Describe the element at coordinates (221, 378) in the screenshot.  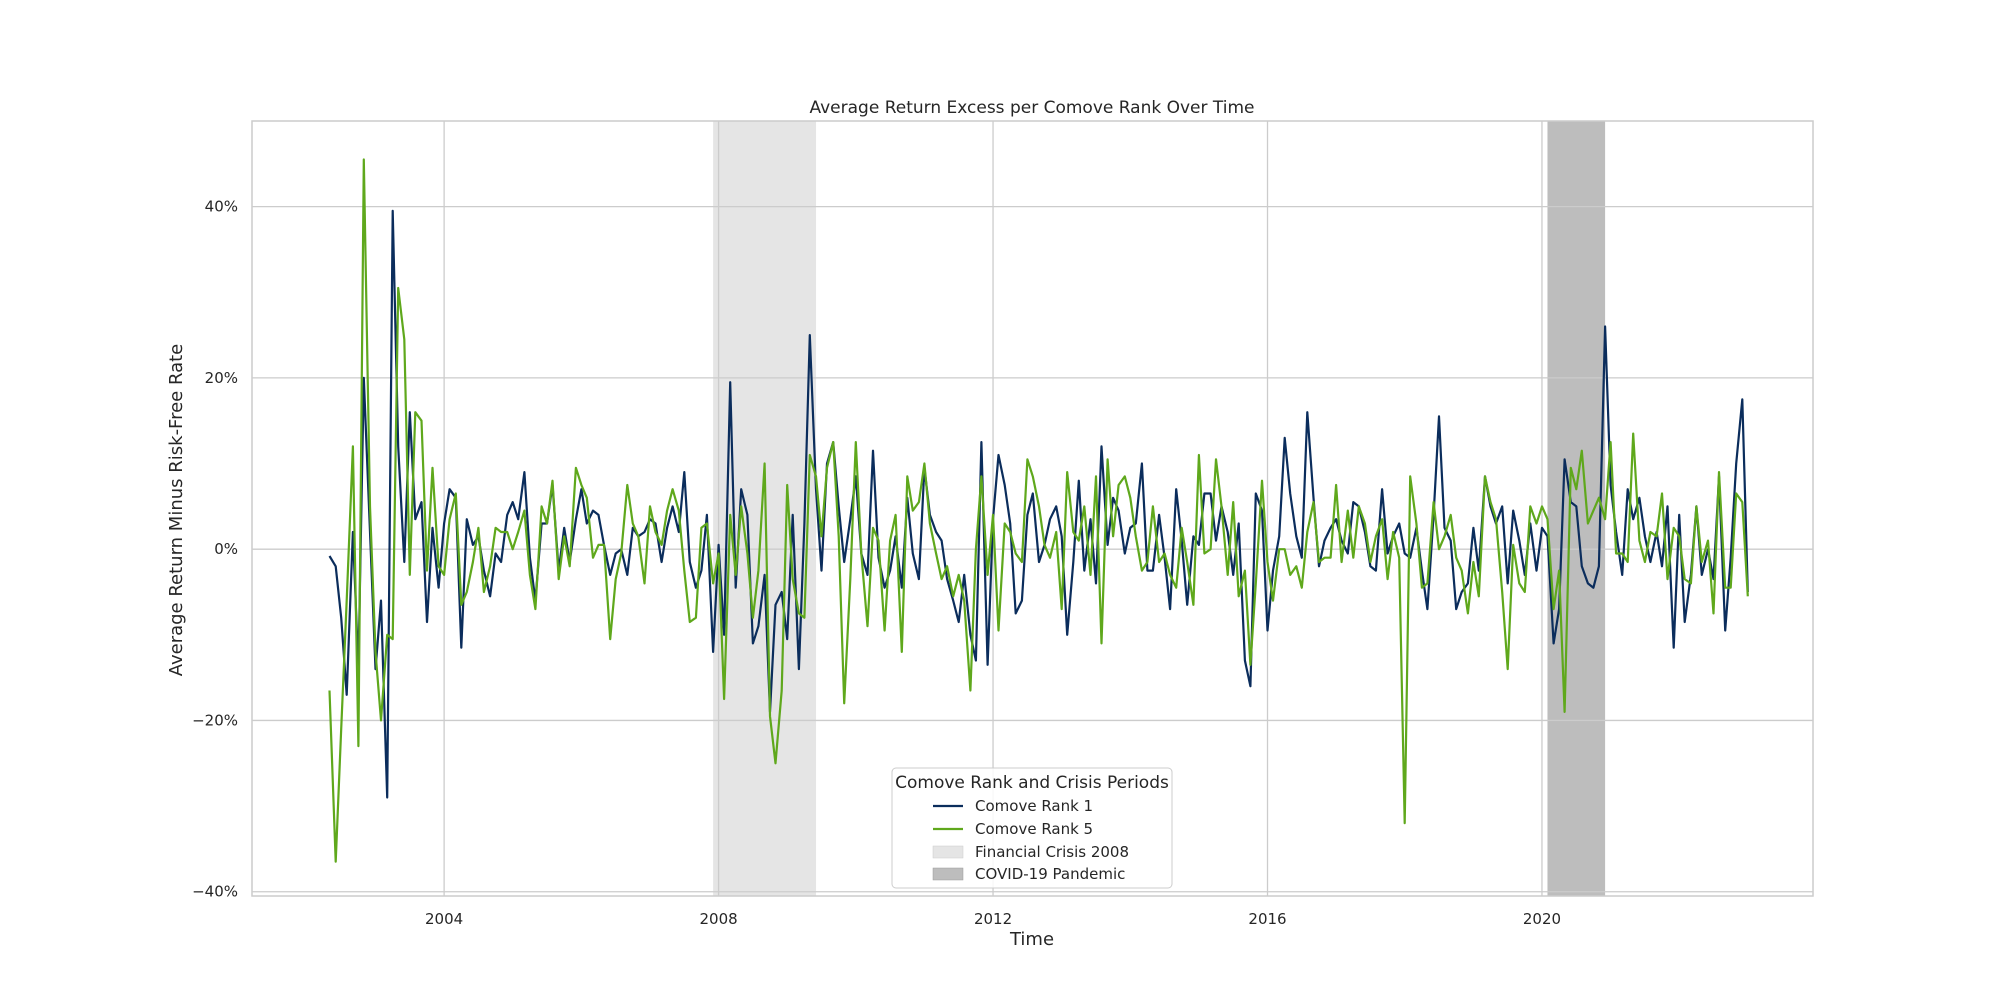
I see `y-tick-label: 20%` at that location.